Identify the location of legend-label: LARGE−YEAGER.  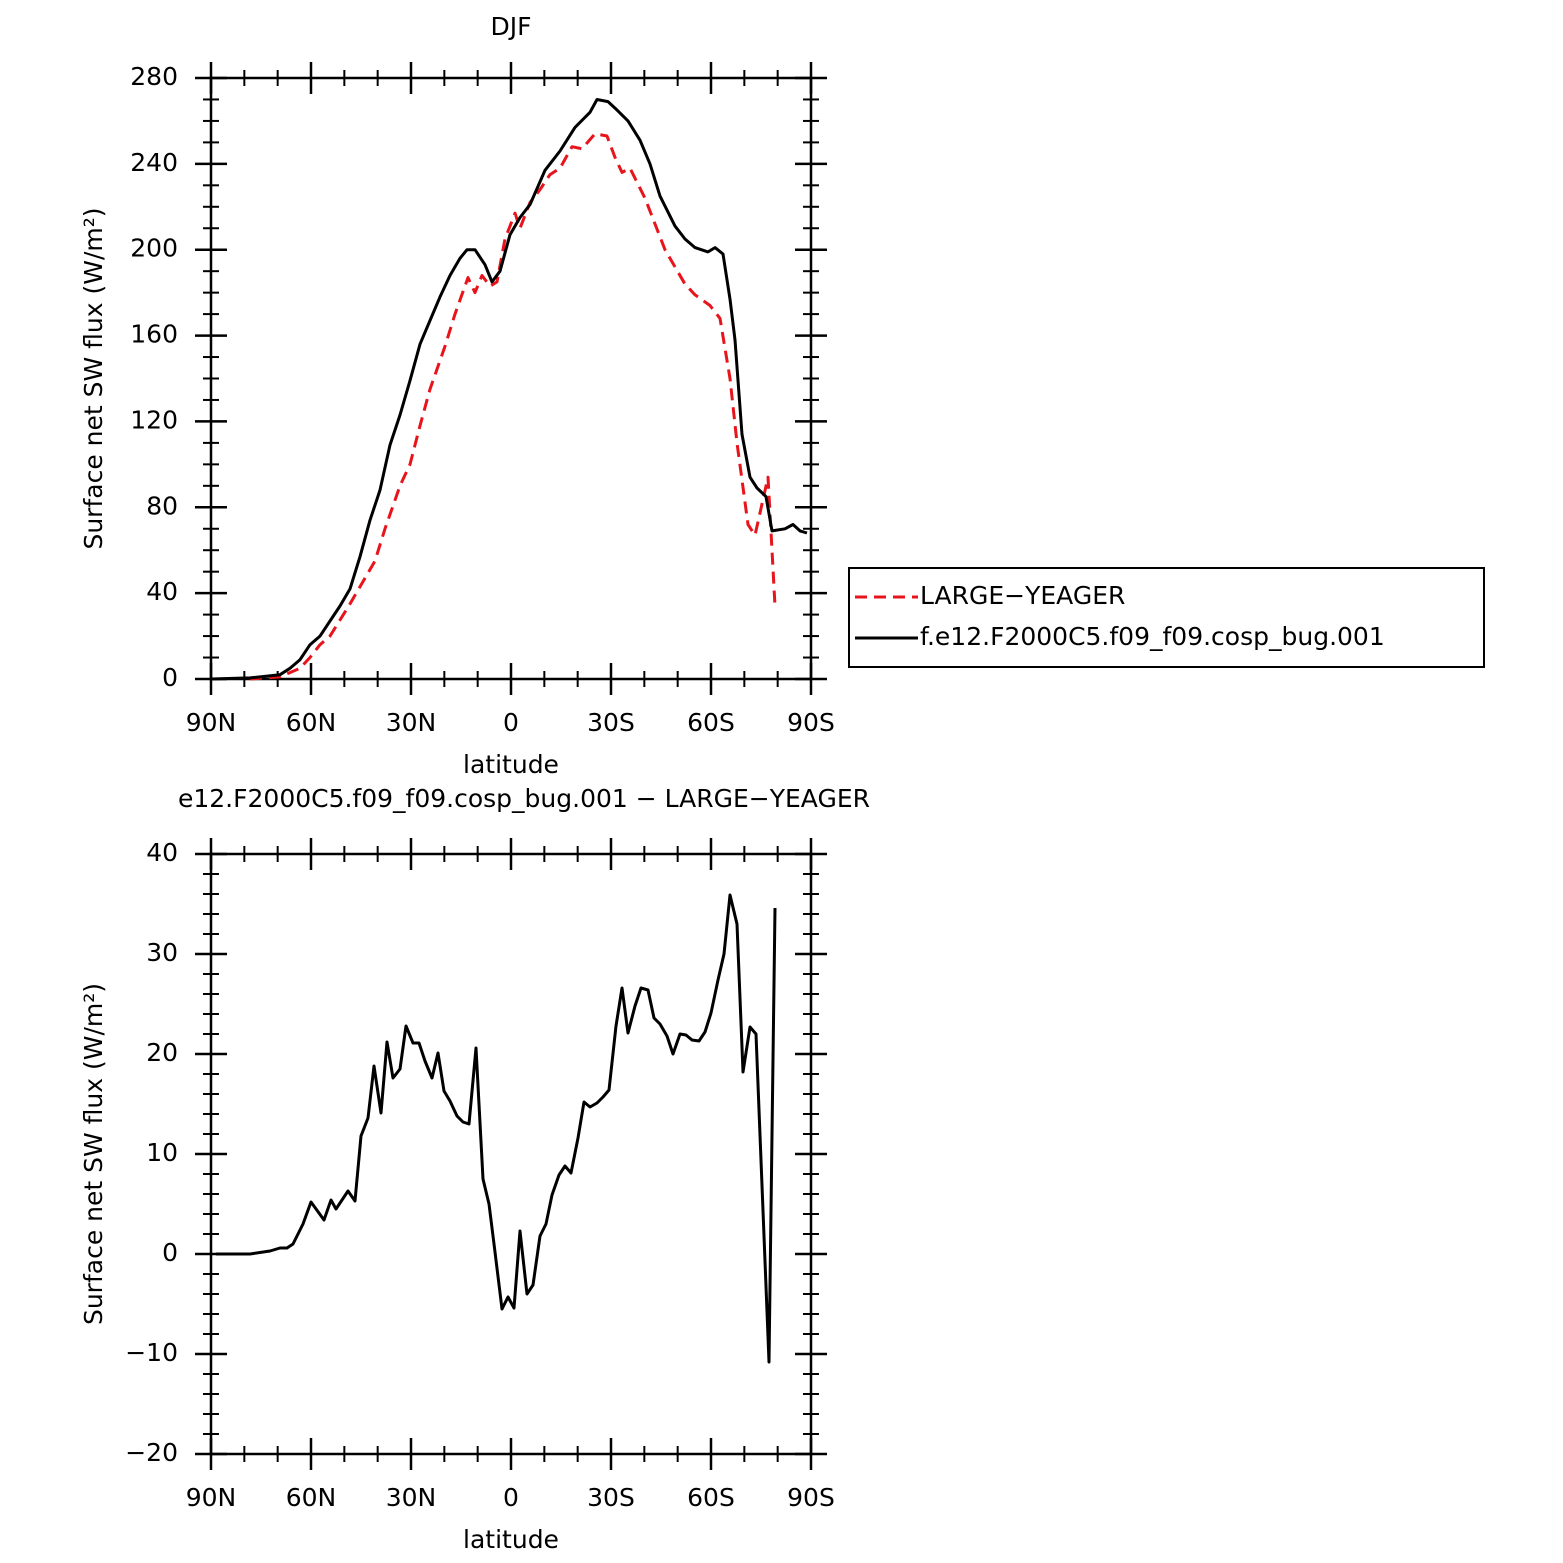
(1022, 595).